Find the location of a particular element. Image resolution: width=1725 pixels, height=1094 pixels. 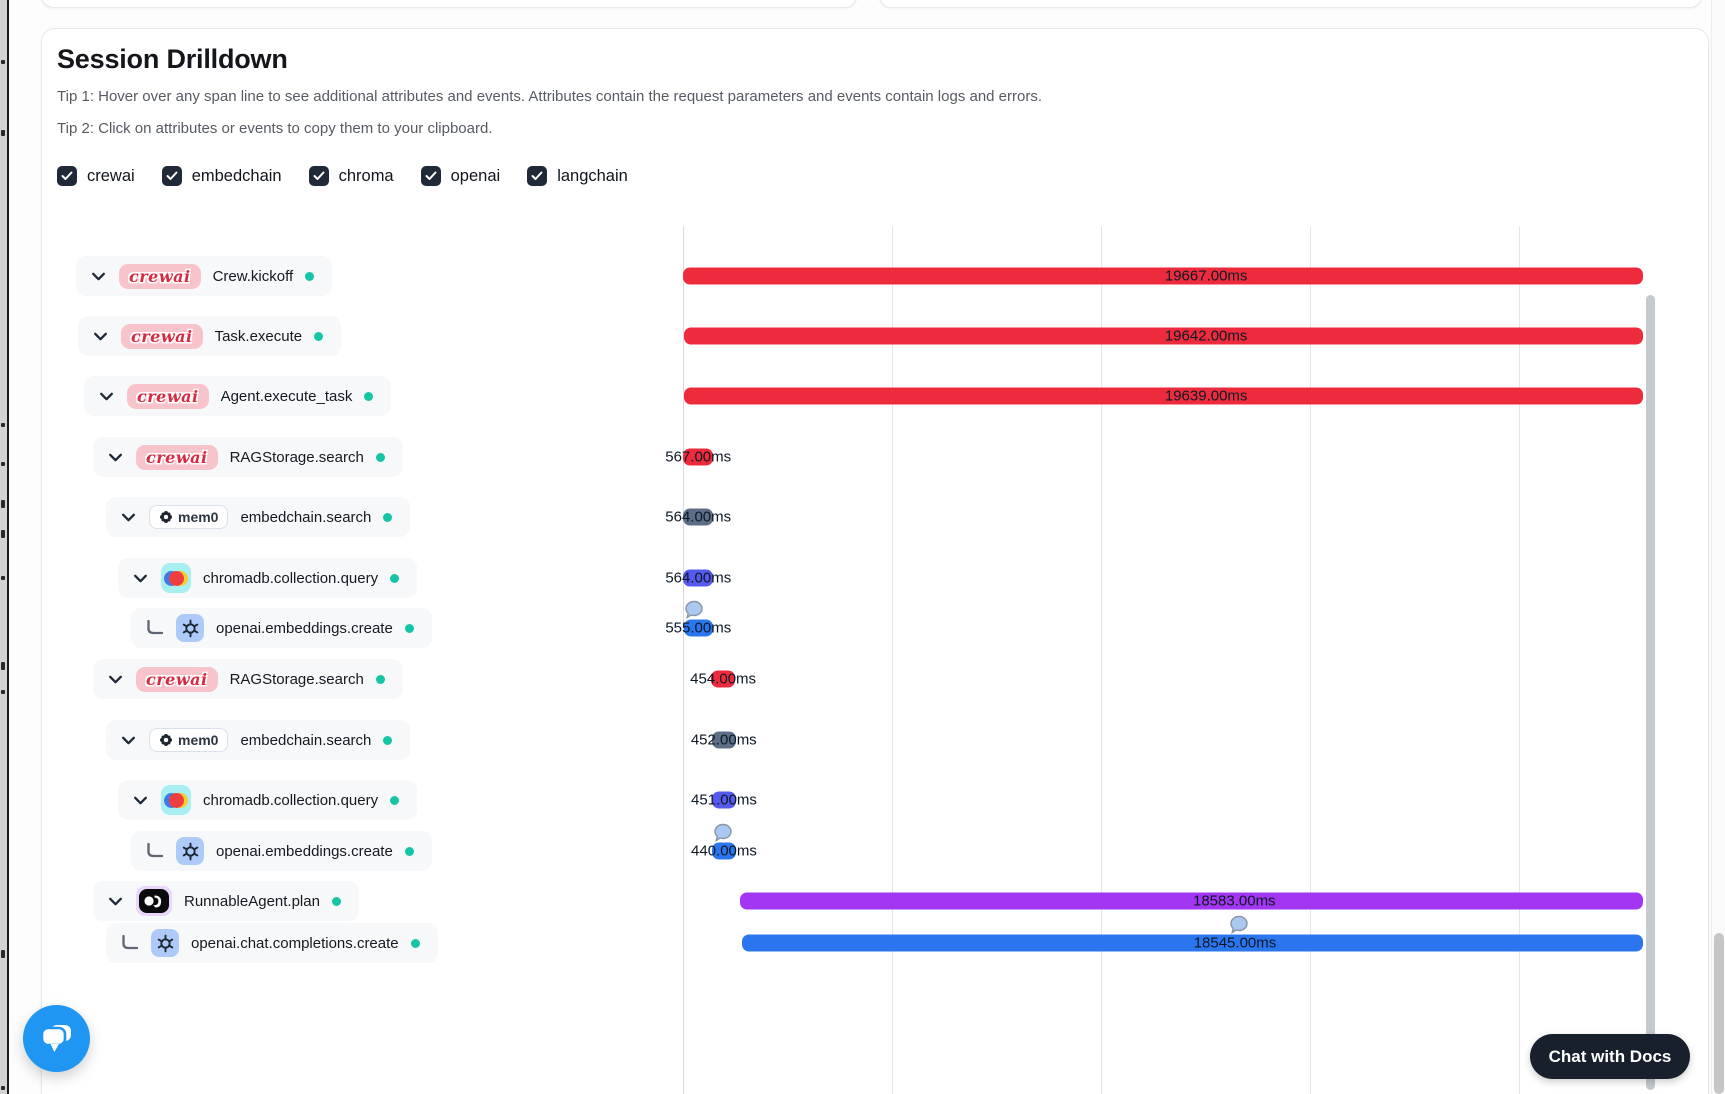

top-card-left is located at coordinates (449, 4).